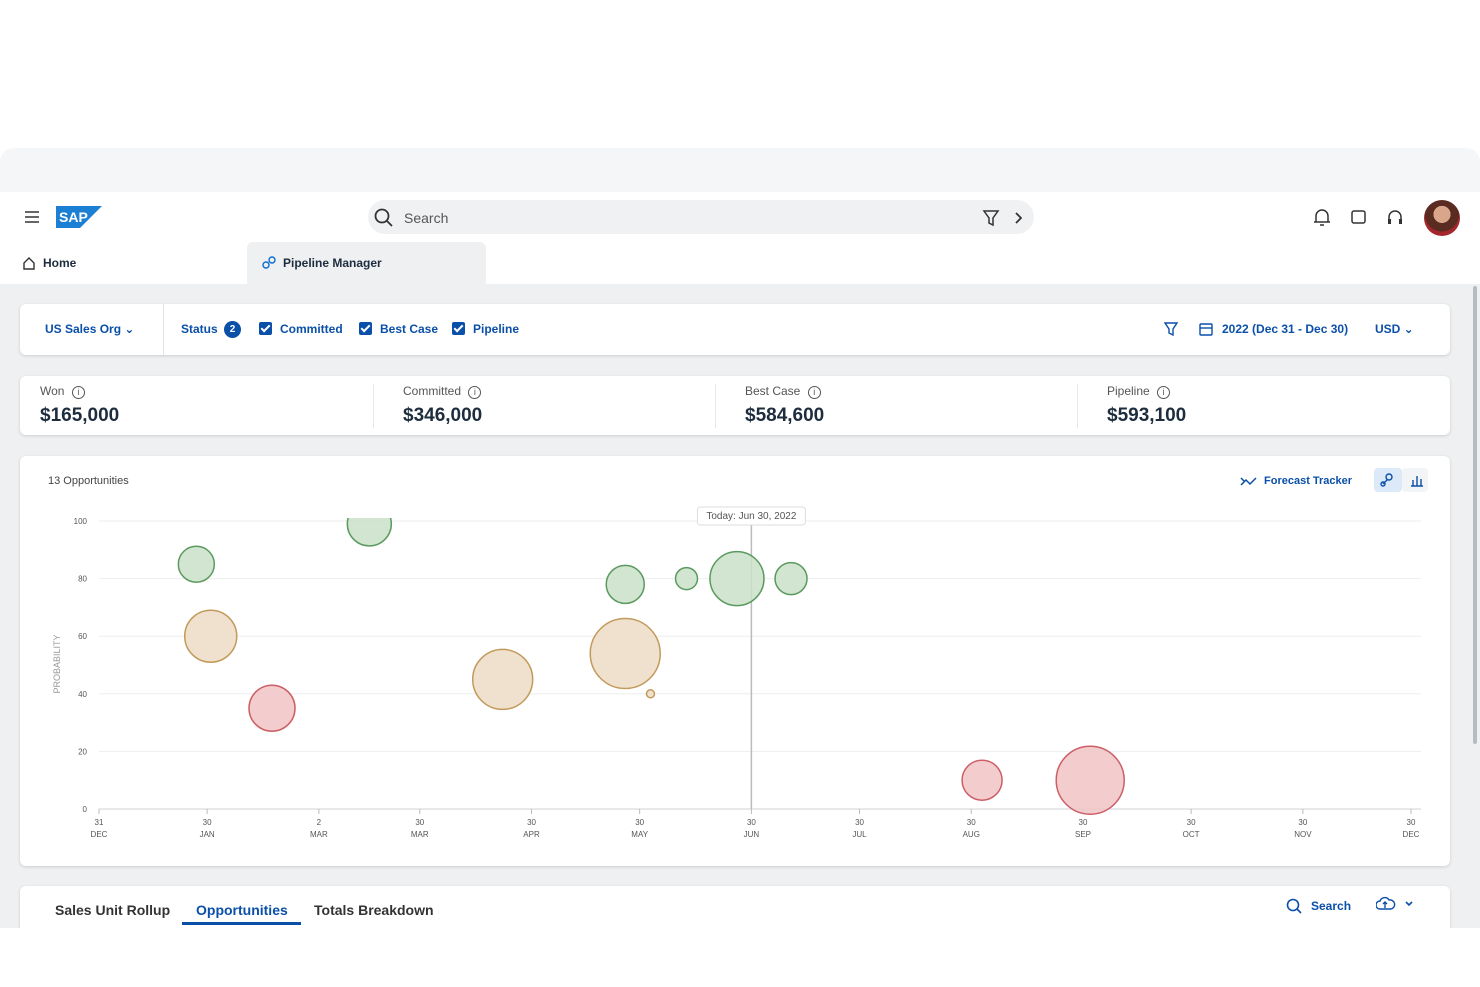 The image size is (1480, 987). What do you see at coordinates (740, 263) in the screenshot?
I see `tab-row: Home Pipeline Manager` at bounding box center [740, 263].